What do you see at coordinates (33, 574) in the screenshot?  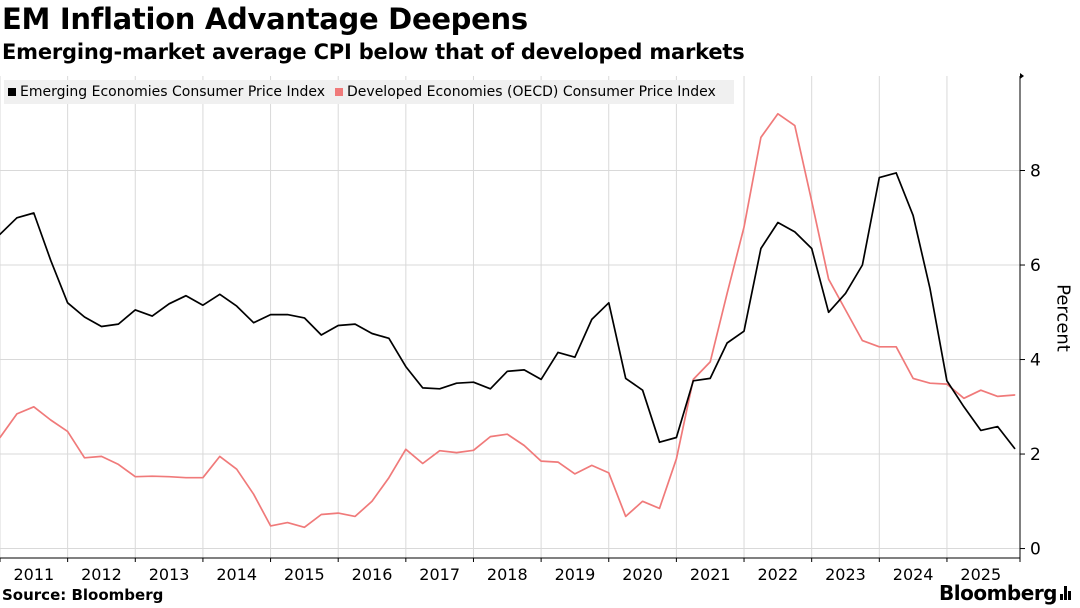 I see `x-tick-label-2011: 2011` at bounding box center [33, 574].